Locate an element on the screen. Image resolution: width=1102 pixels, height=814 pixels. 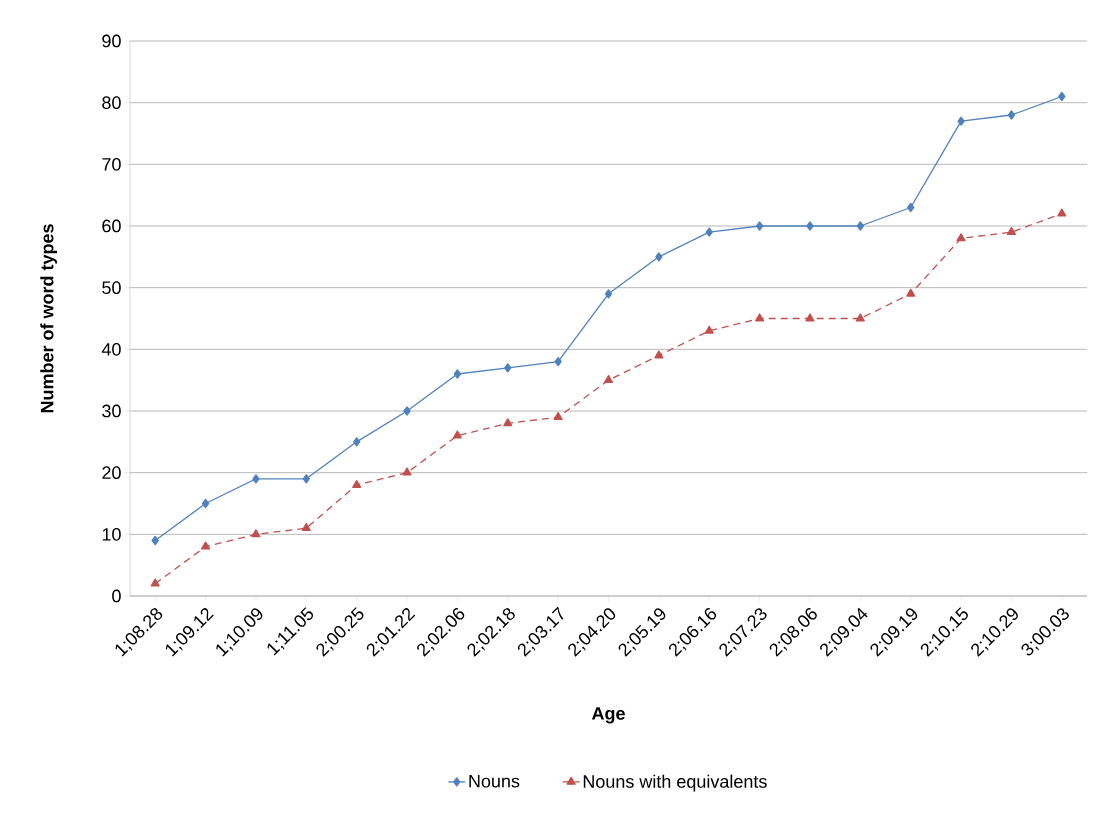
y-tick-label: 40 is located at coordinates (111, 349).